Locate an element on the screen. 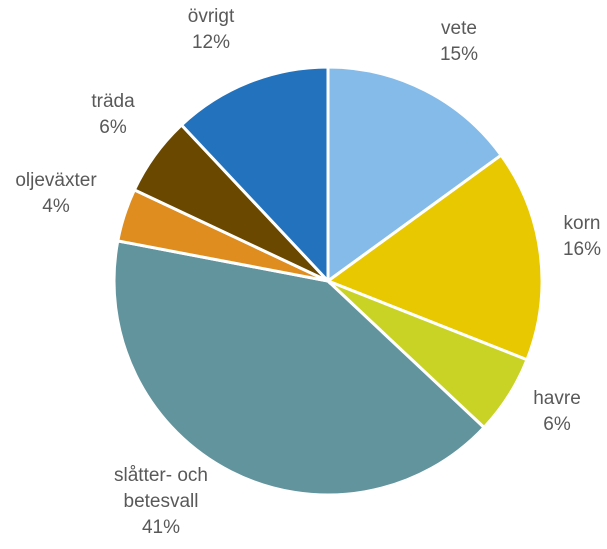 The height and width of the screenshot is (549, 607). slice-label-korn: korn 16% is located at coordinates (582, 236).